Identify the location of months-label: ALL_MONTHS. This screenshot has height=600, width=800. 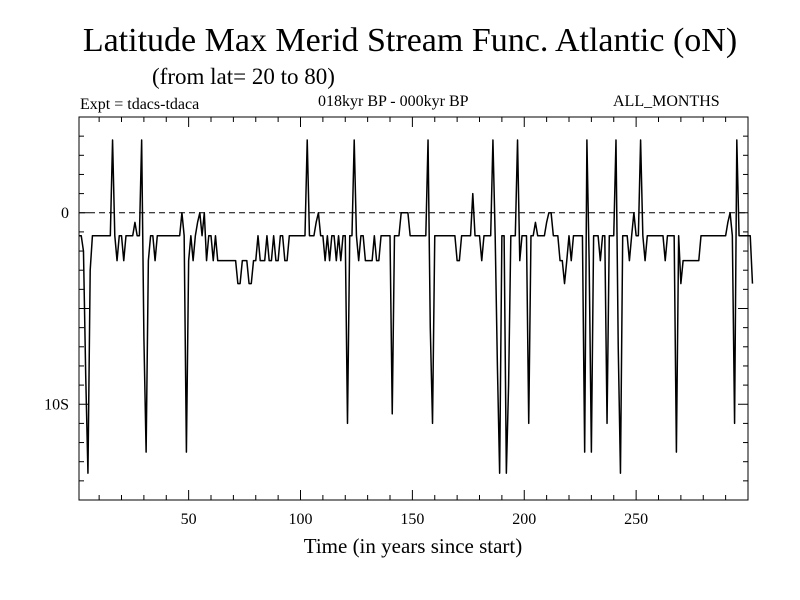
(666, 101).